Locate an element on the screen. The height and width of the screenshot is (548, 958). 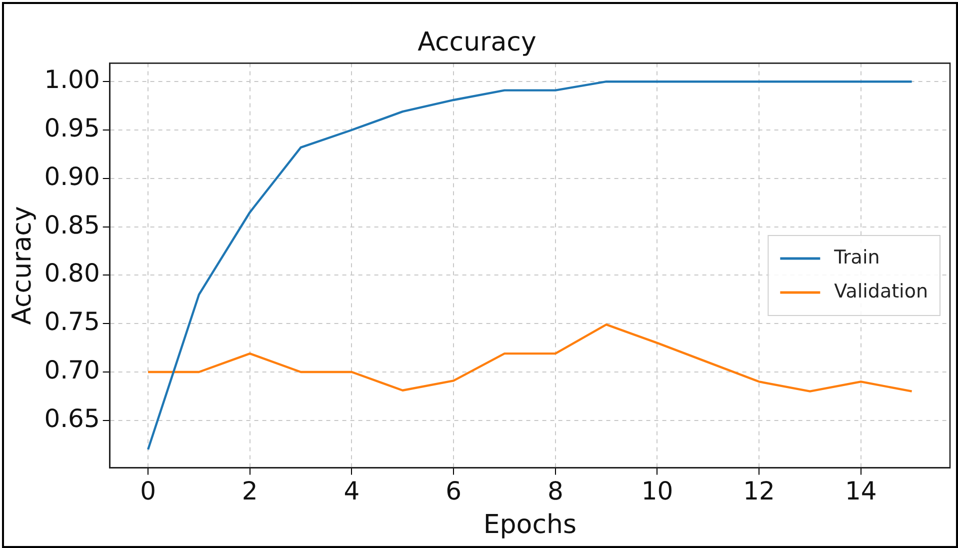
legend-label: Train is located at coordinates (856, 257).